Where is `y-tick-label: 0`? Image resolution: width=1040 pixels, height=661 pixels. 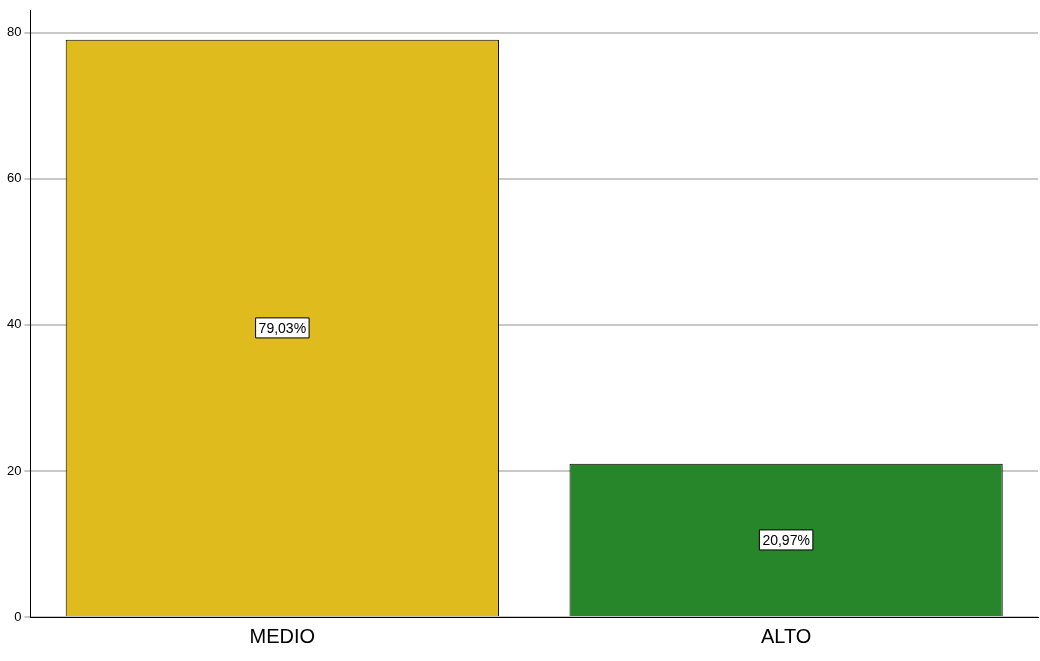
y-tick-label: 0 is located at coordinates (18, 616).